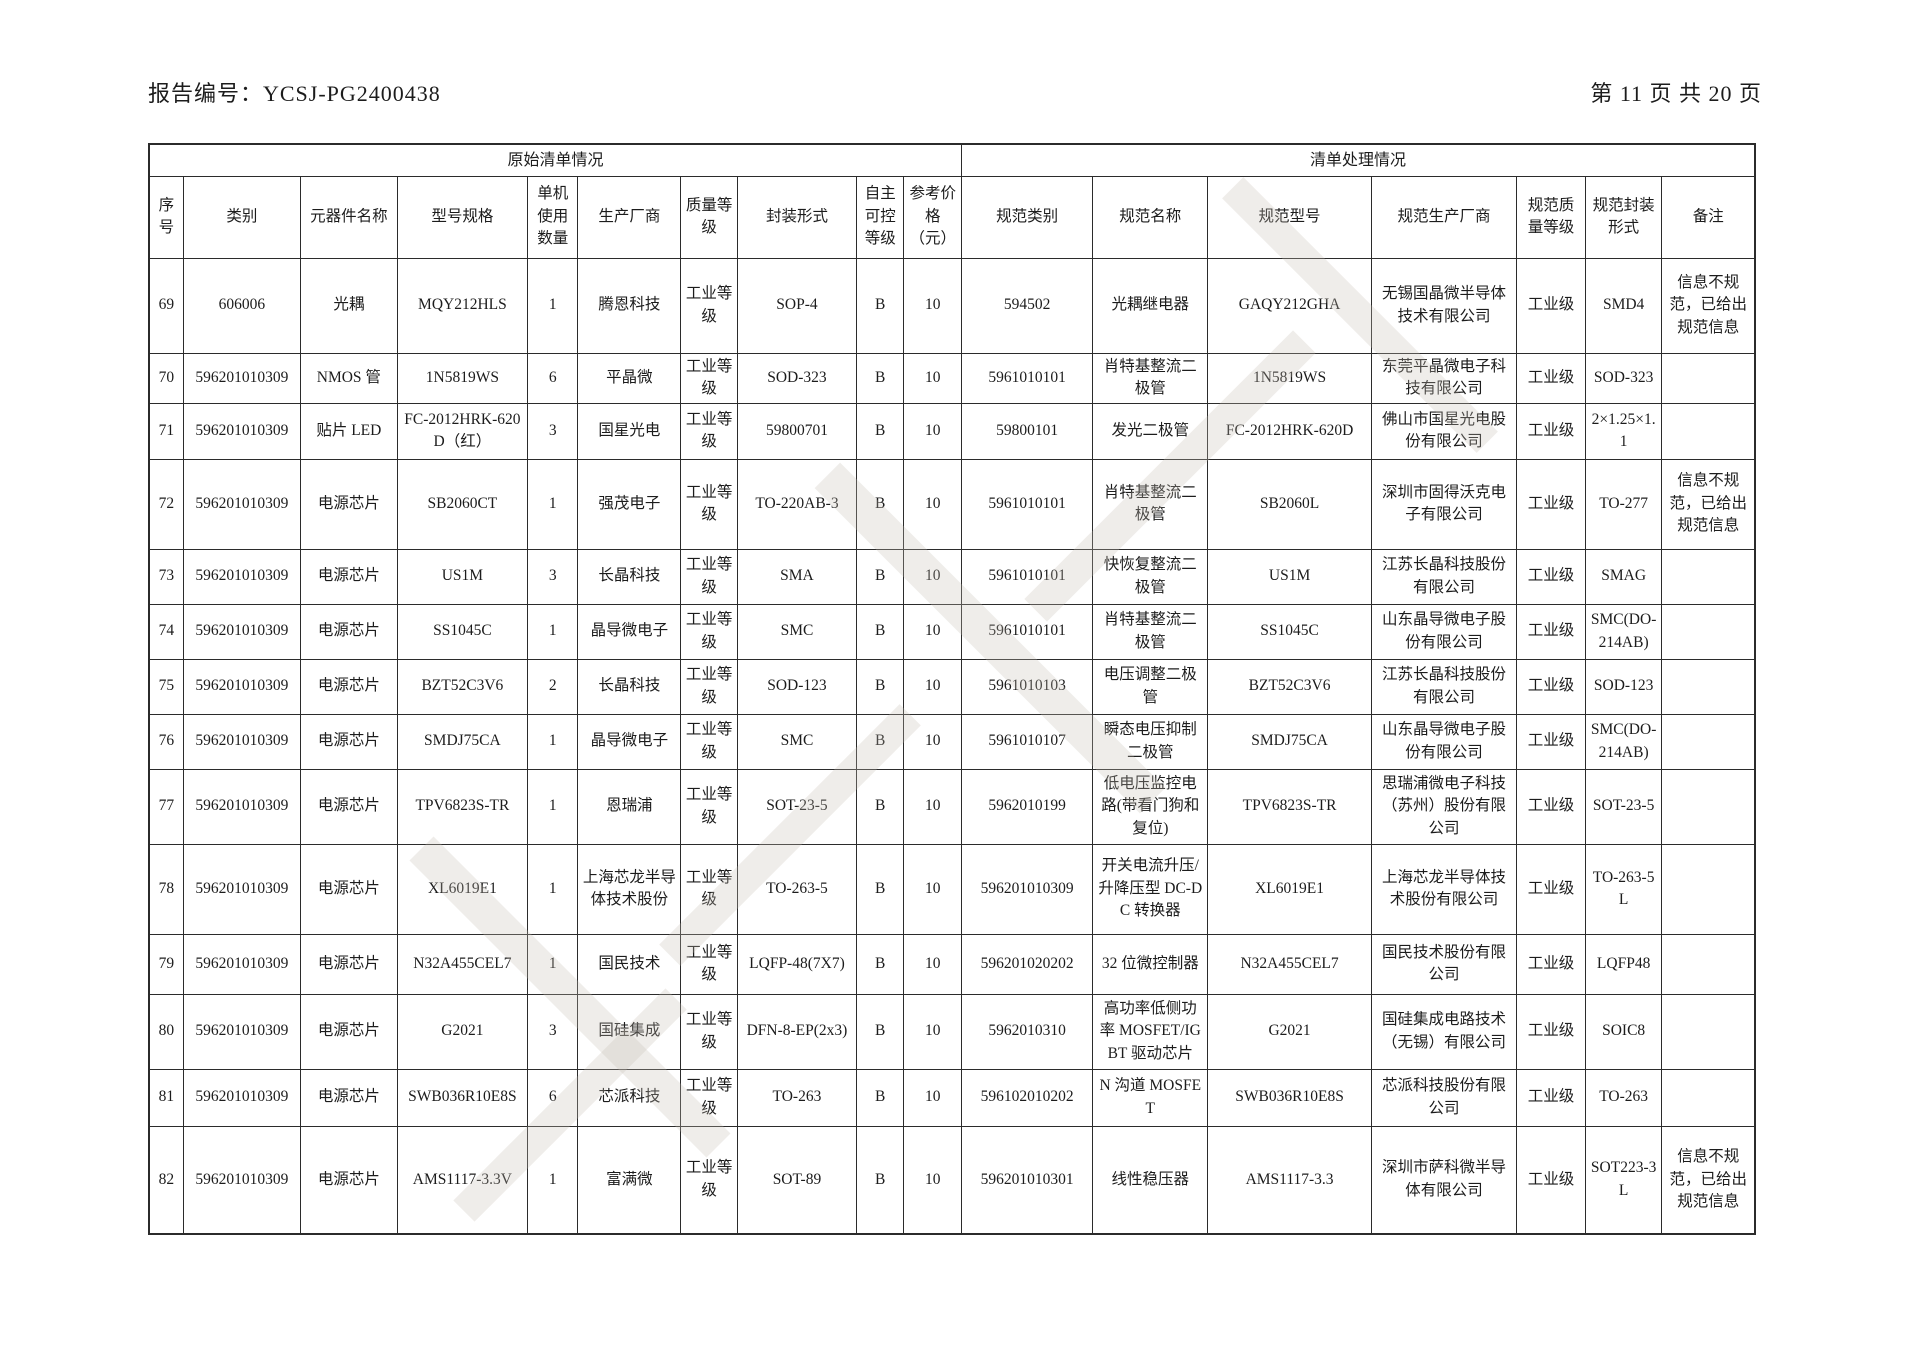 Image resolution: width=1920 pixels, height=1357 pixels. Describe the element at coordinates (462, 964) in the screenshot. I see `table-cell: N32A455CEL7` at that location.